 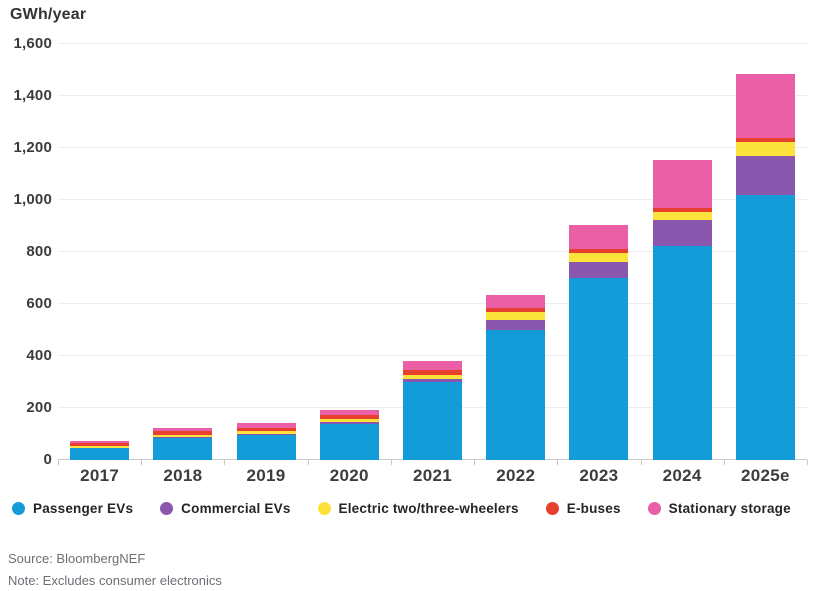 I want to click on stacked-bar-2018, so click(x=183, y=443).